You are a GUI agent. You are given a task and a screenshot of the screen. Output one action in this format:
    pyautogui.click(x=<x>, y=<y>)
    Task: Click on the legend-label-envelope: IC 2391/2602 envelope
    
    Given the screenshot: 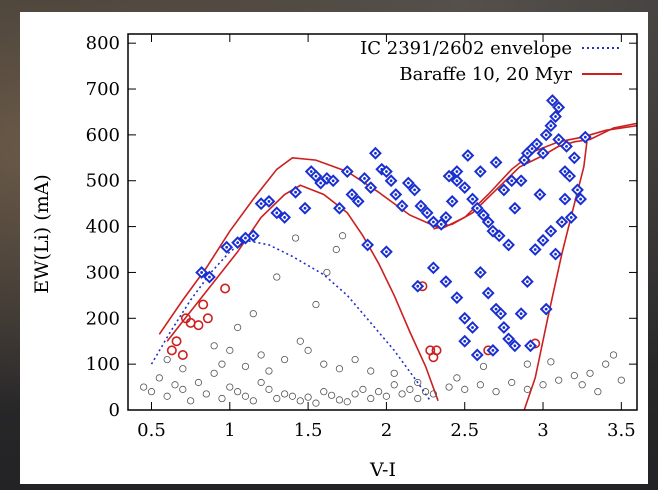 What is the action you would take?
    pyautogui.click(x=466, y=48)
    